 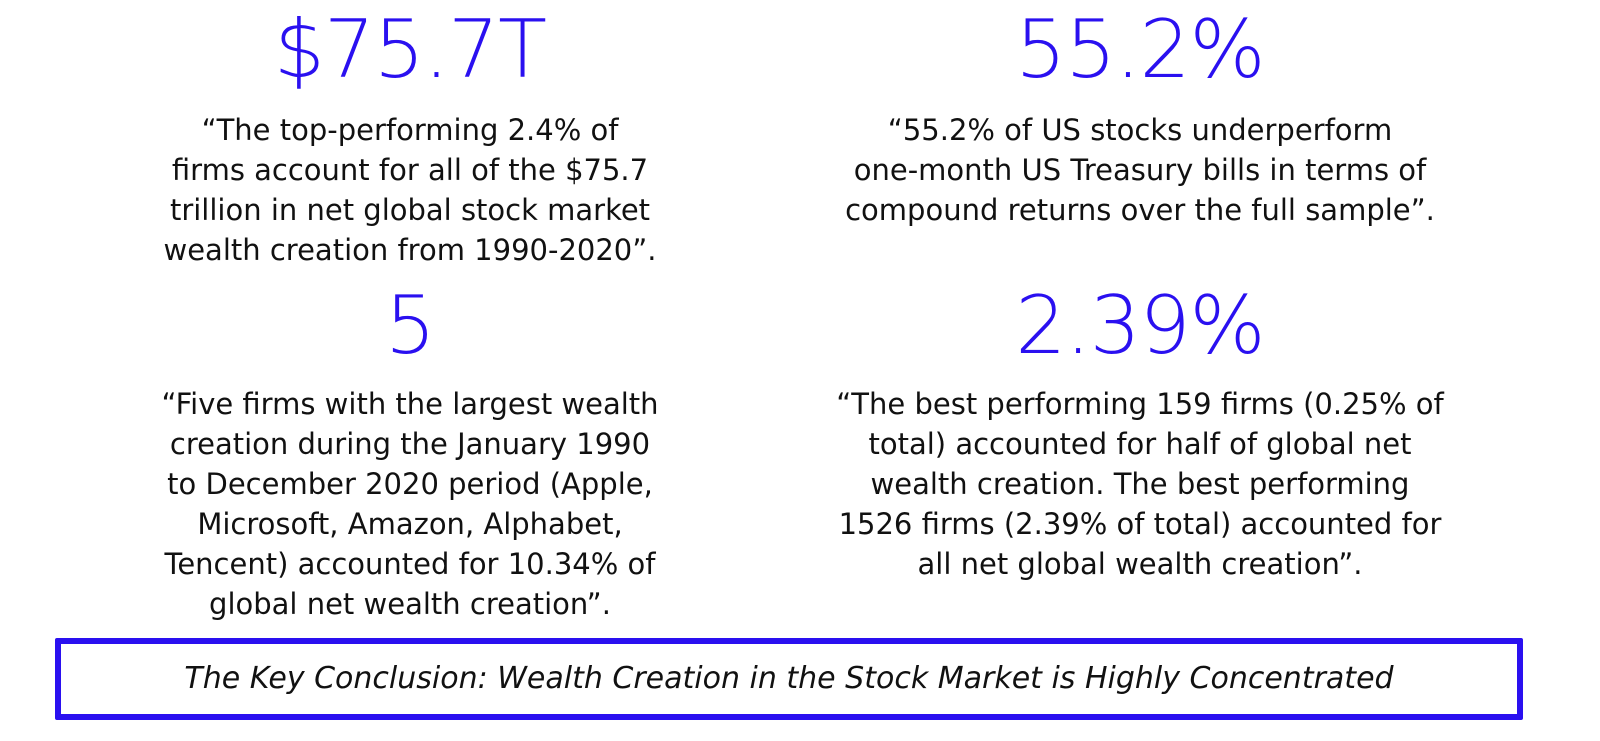 What do you see at coordinates (410, 49) in the screenshot?
I see `stat-number: $75.7T` at bounding box center [410, 49].